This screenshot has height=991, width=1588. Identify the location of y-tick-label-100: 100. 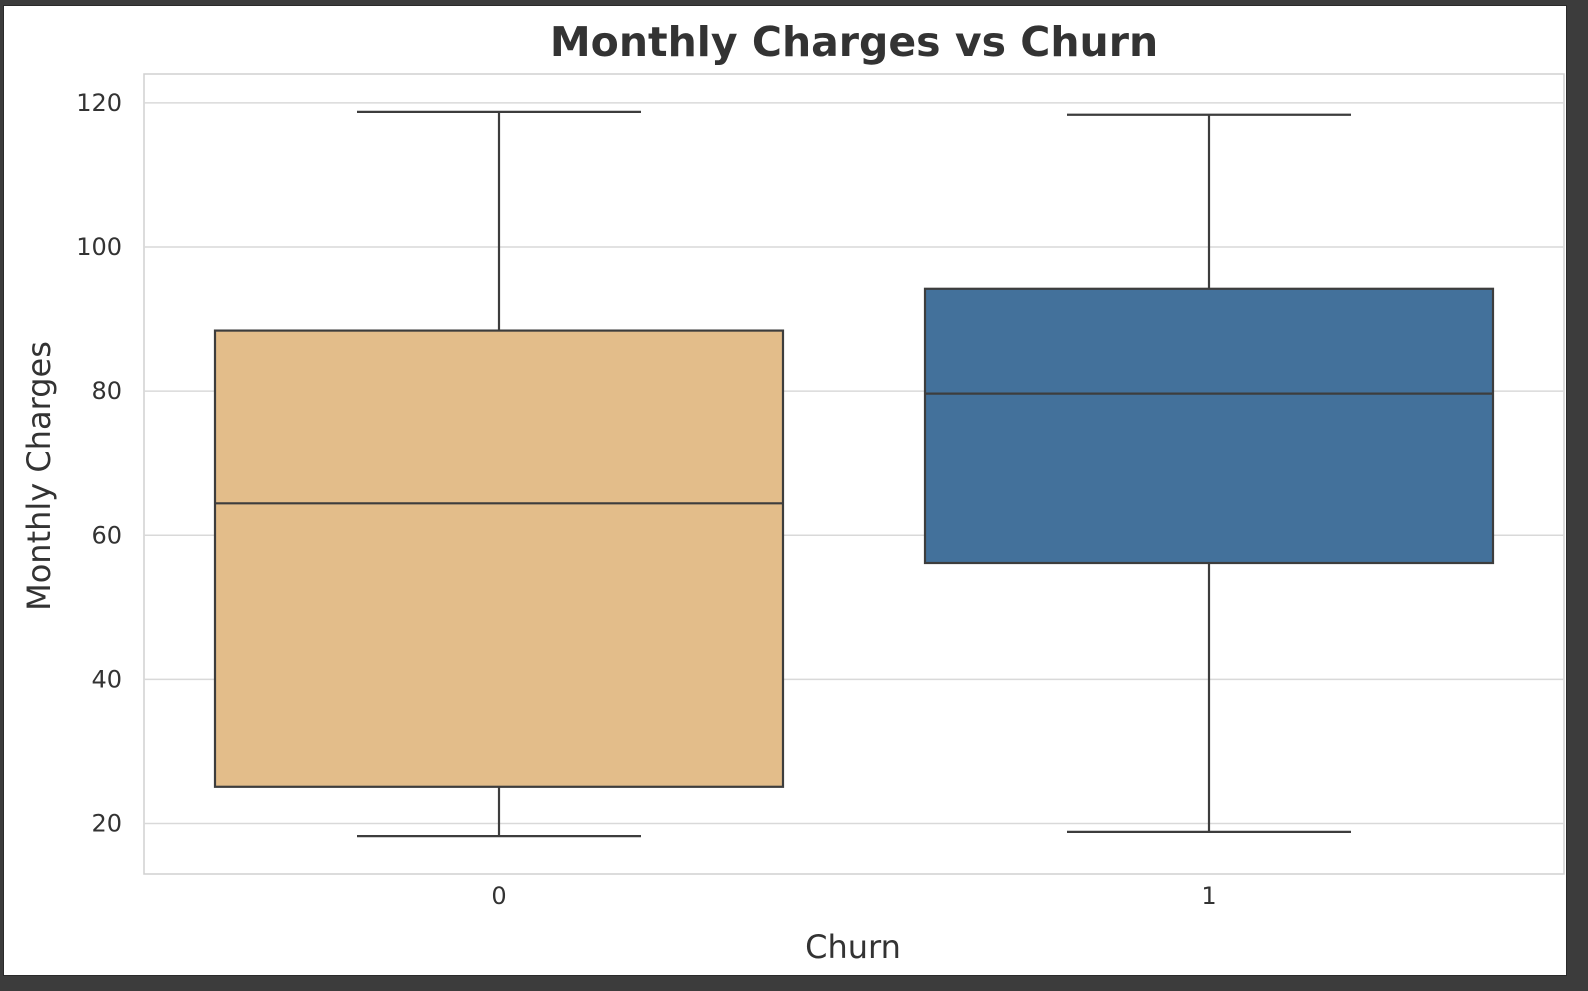
(99, 247).